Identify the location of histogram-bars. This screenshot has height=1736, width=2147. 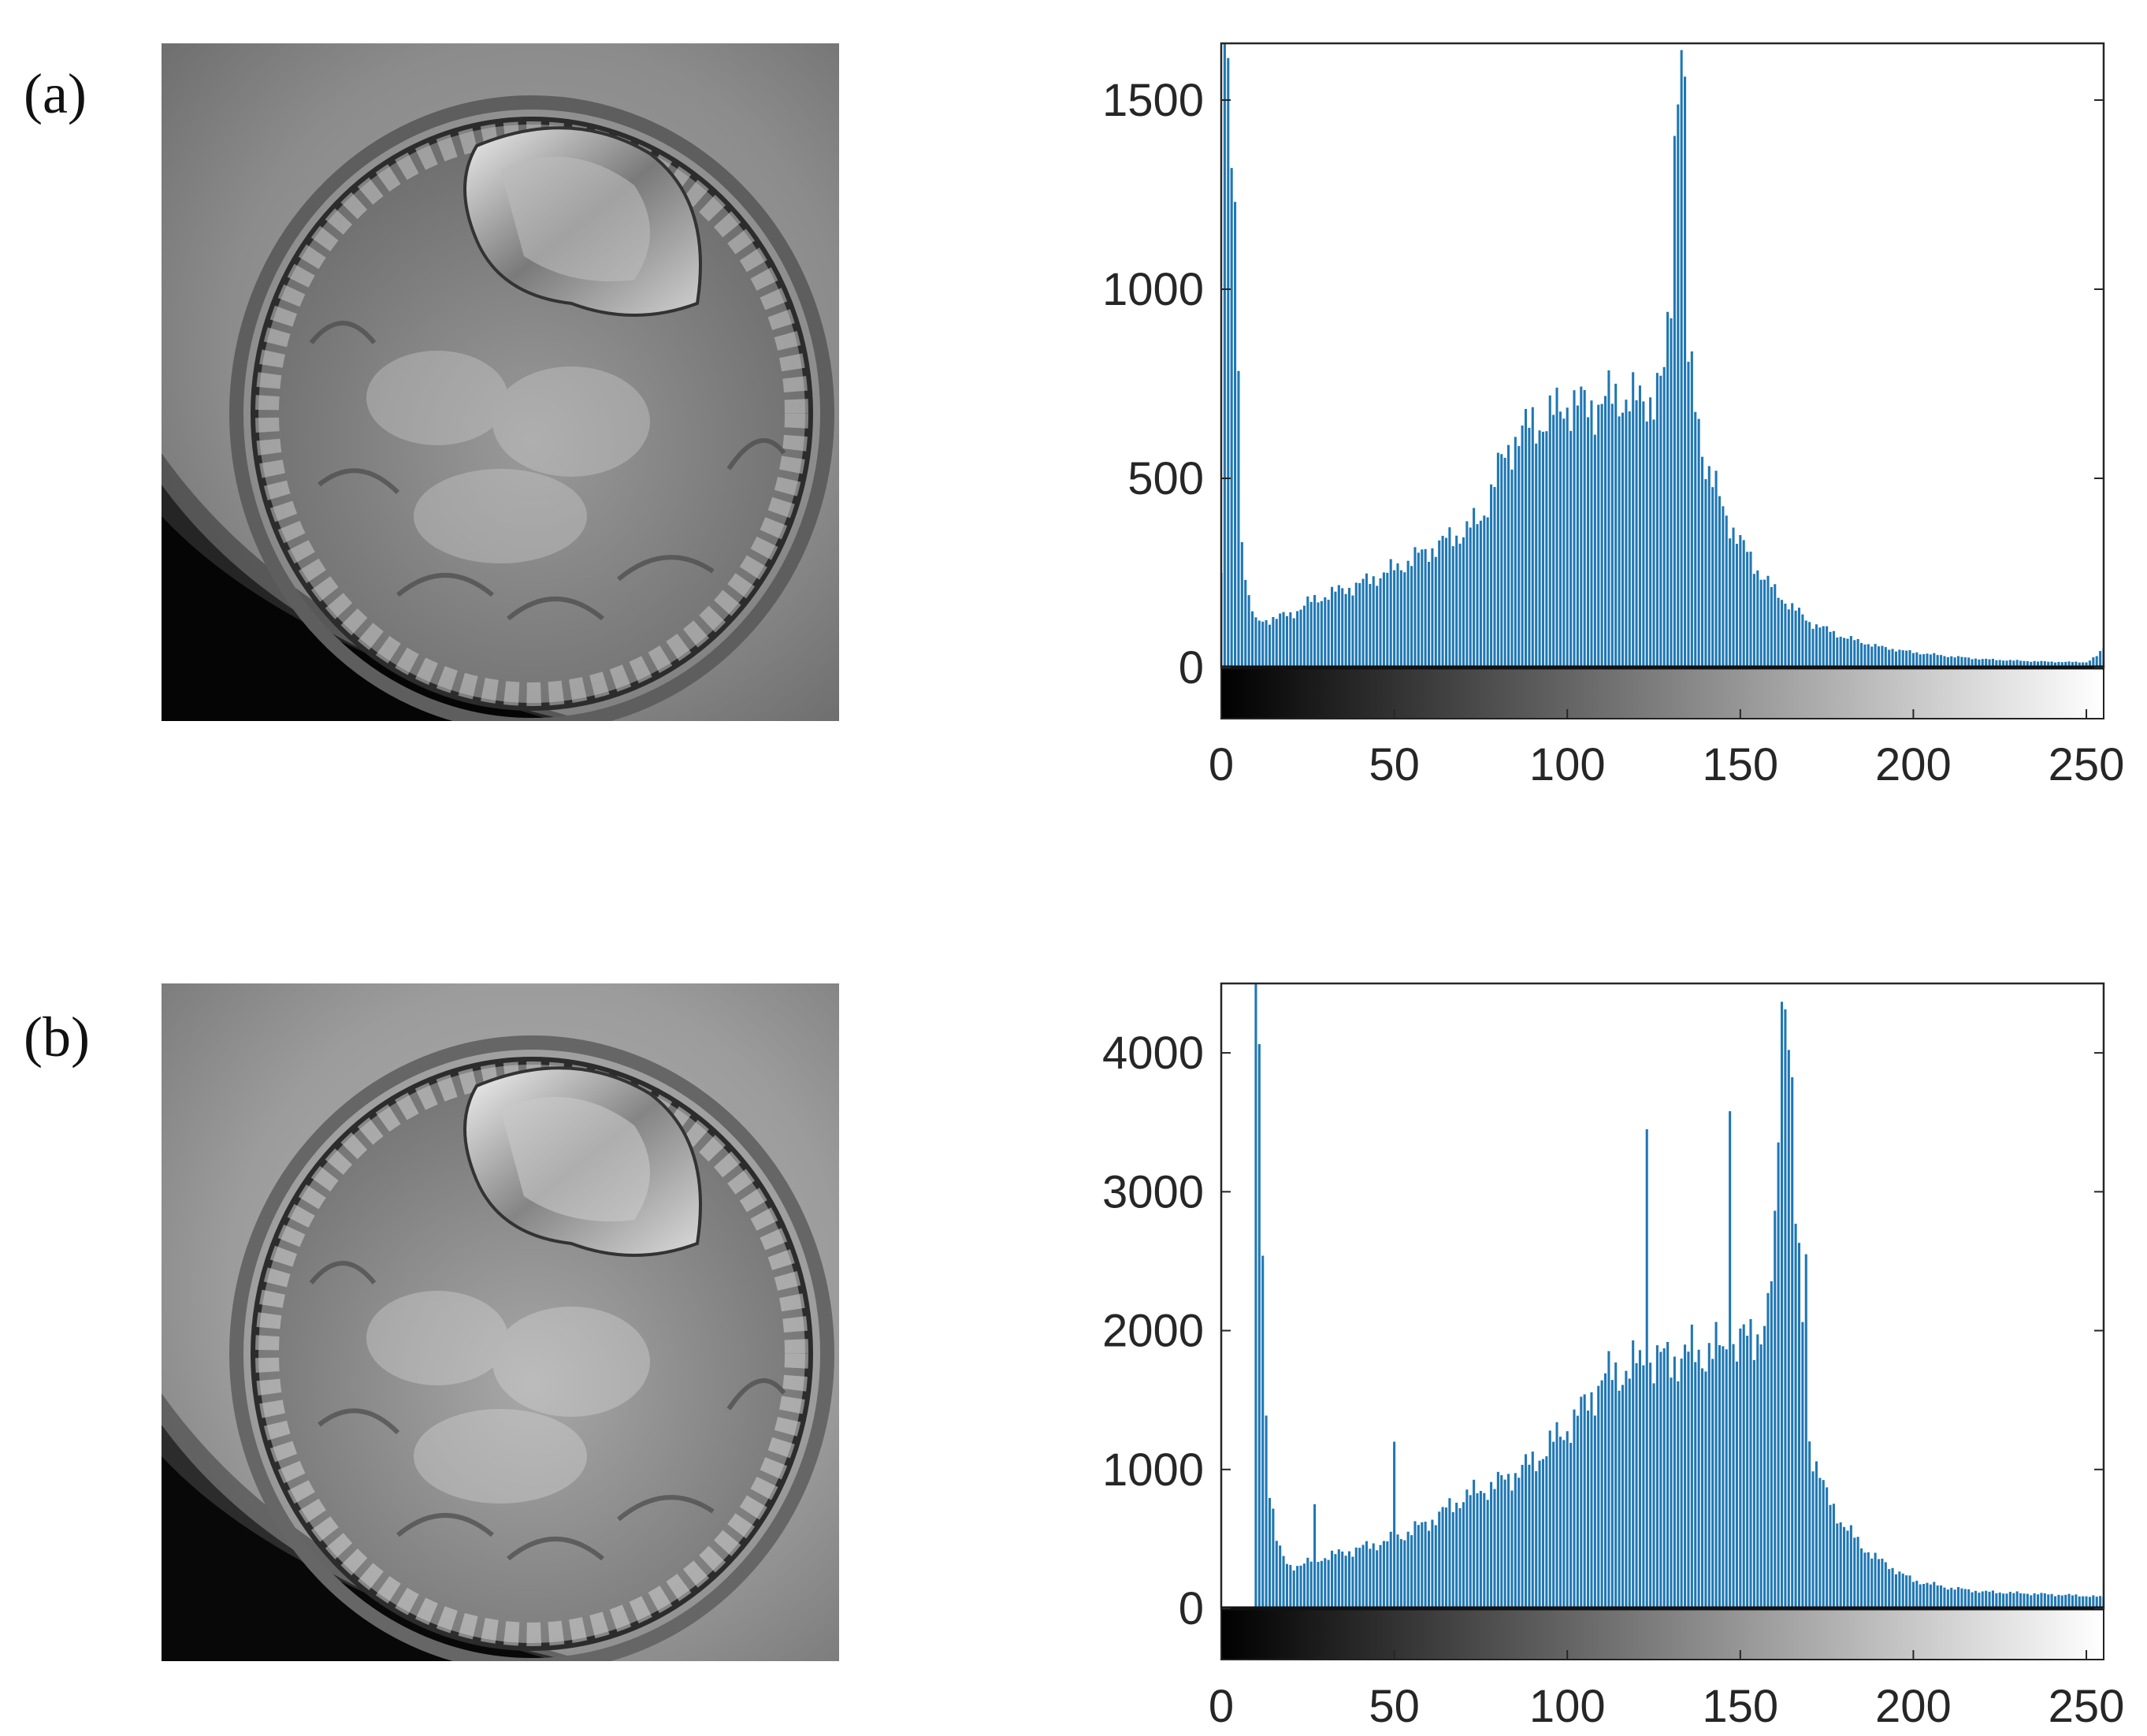
(1663, 355).